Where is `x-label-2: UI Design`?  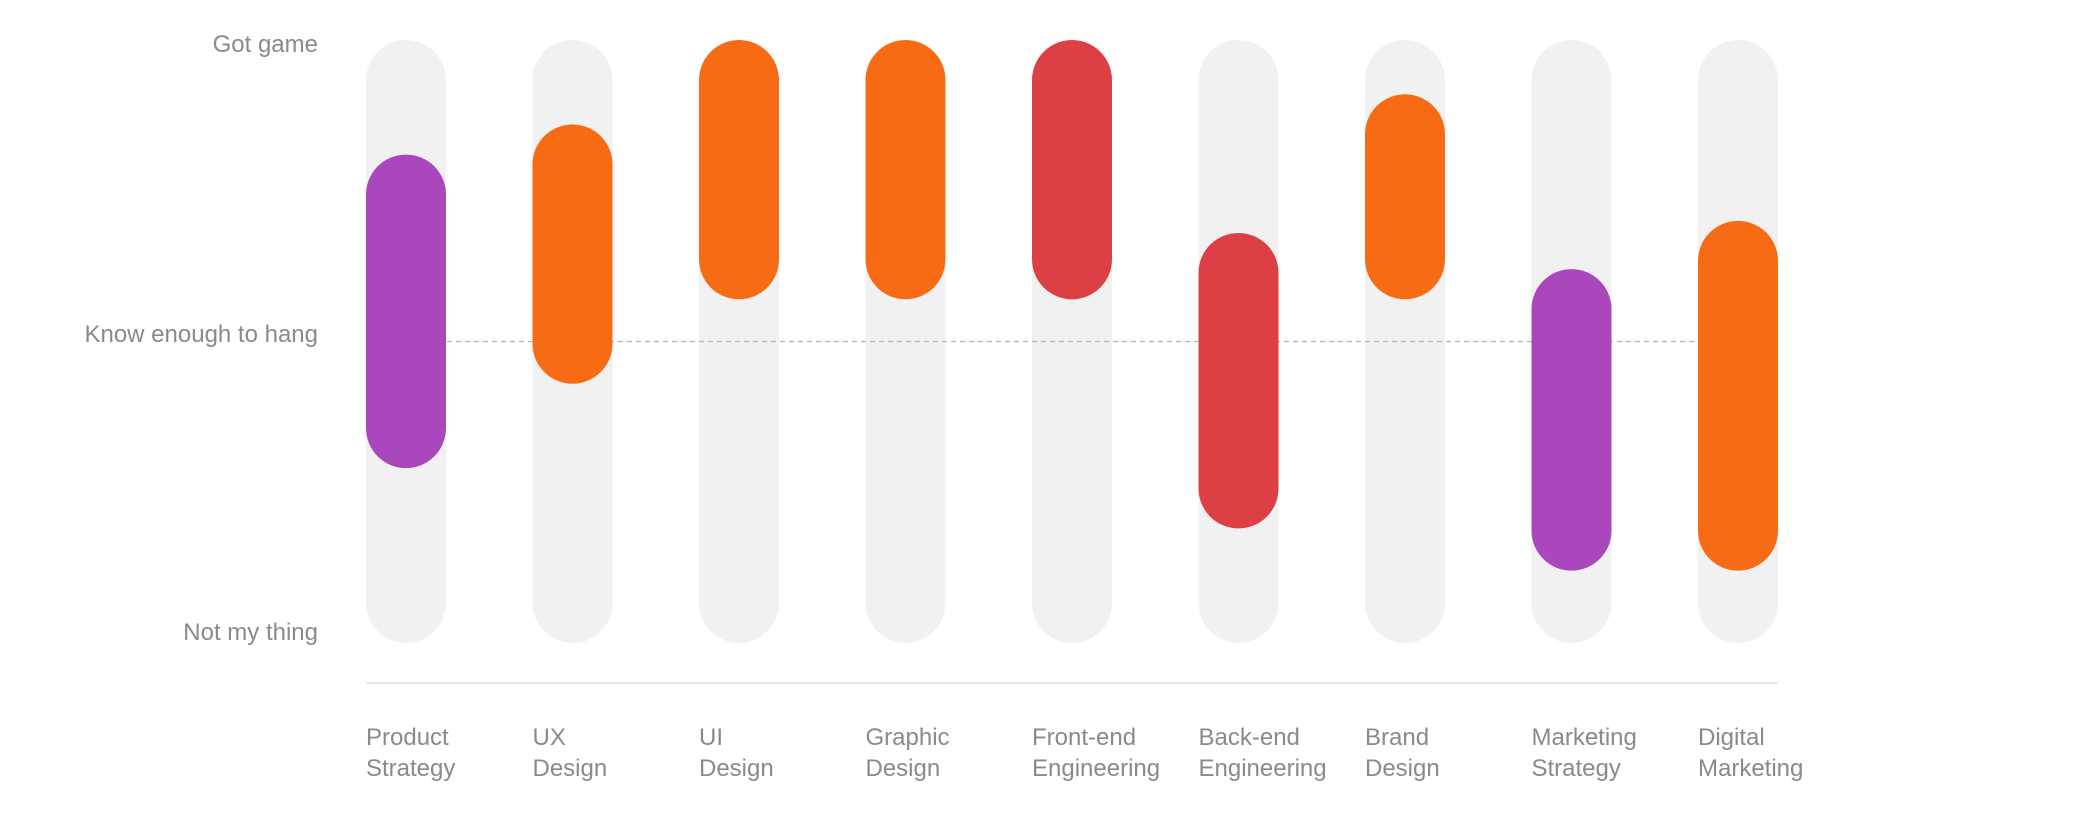
x-label-2: UI Design is located at coordinates (736, 753).